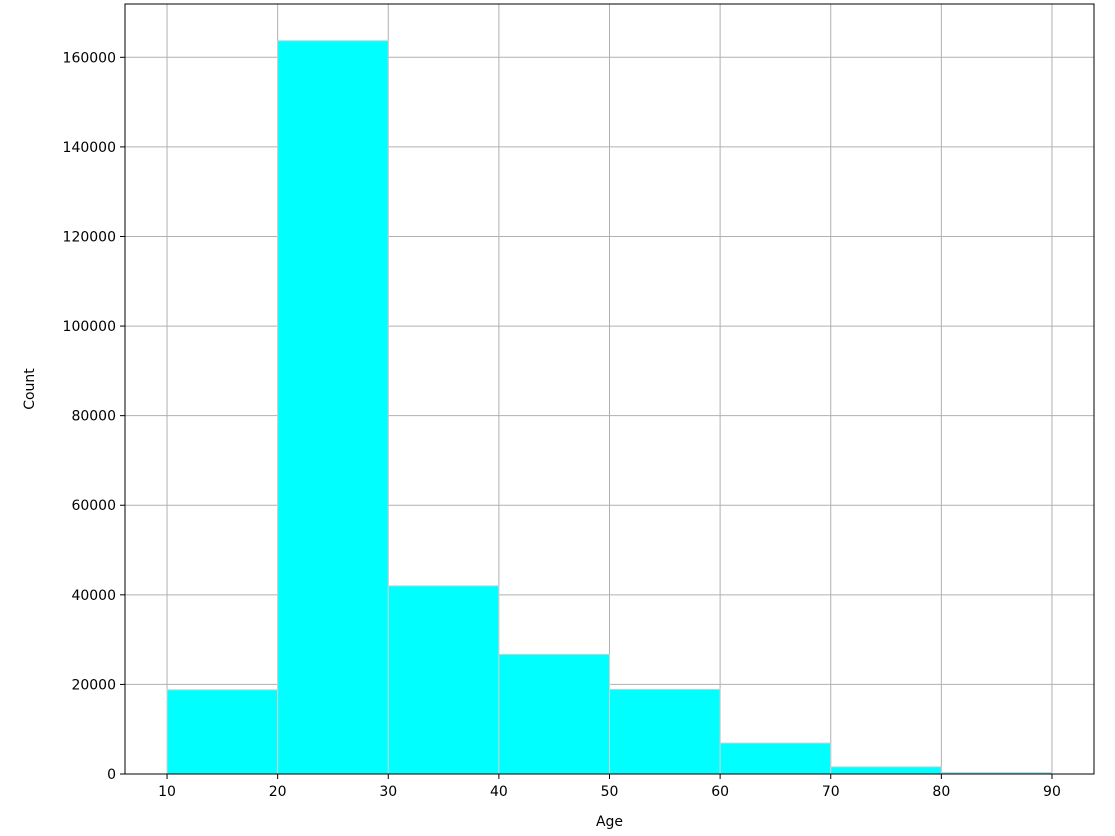  Describe the element at coordinates (941, 792) in the screenshot. I see `x-tick-label: 80` at that location.